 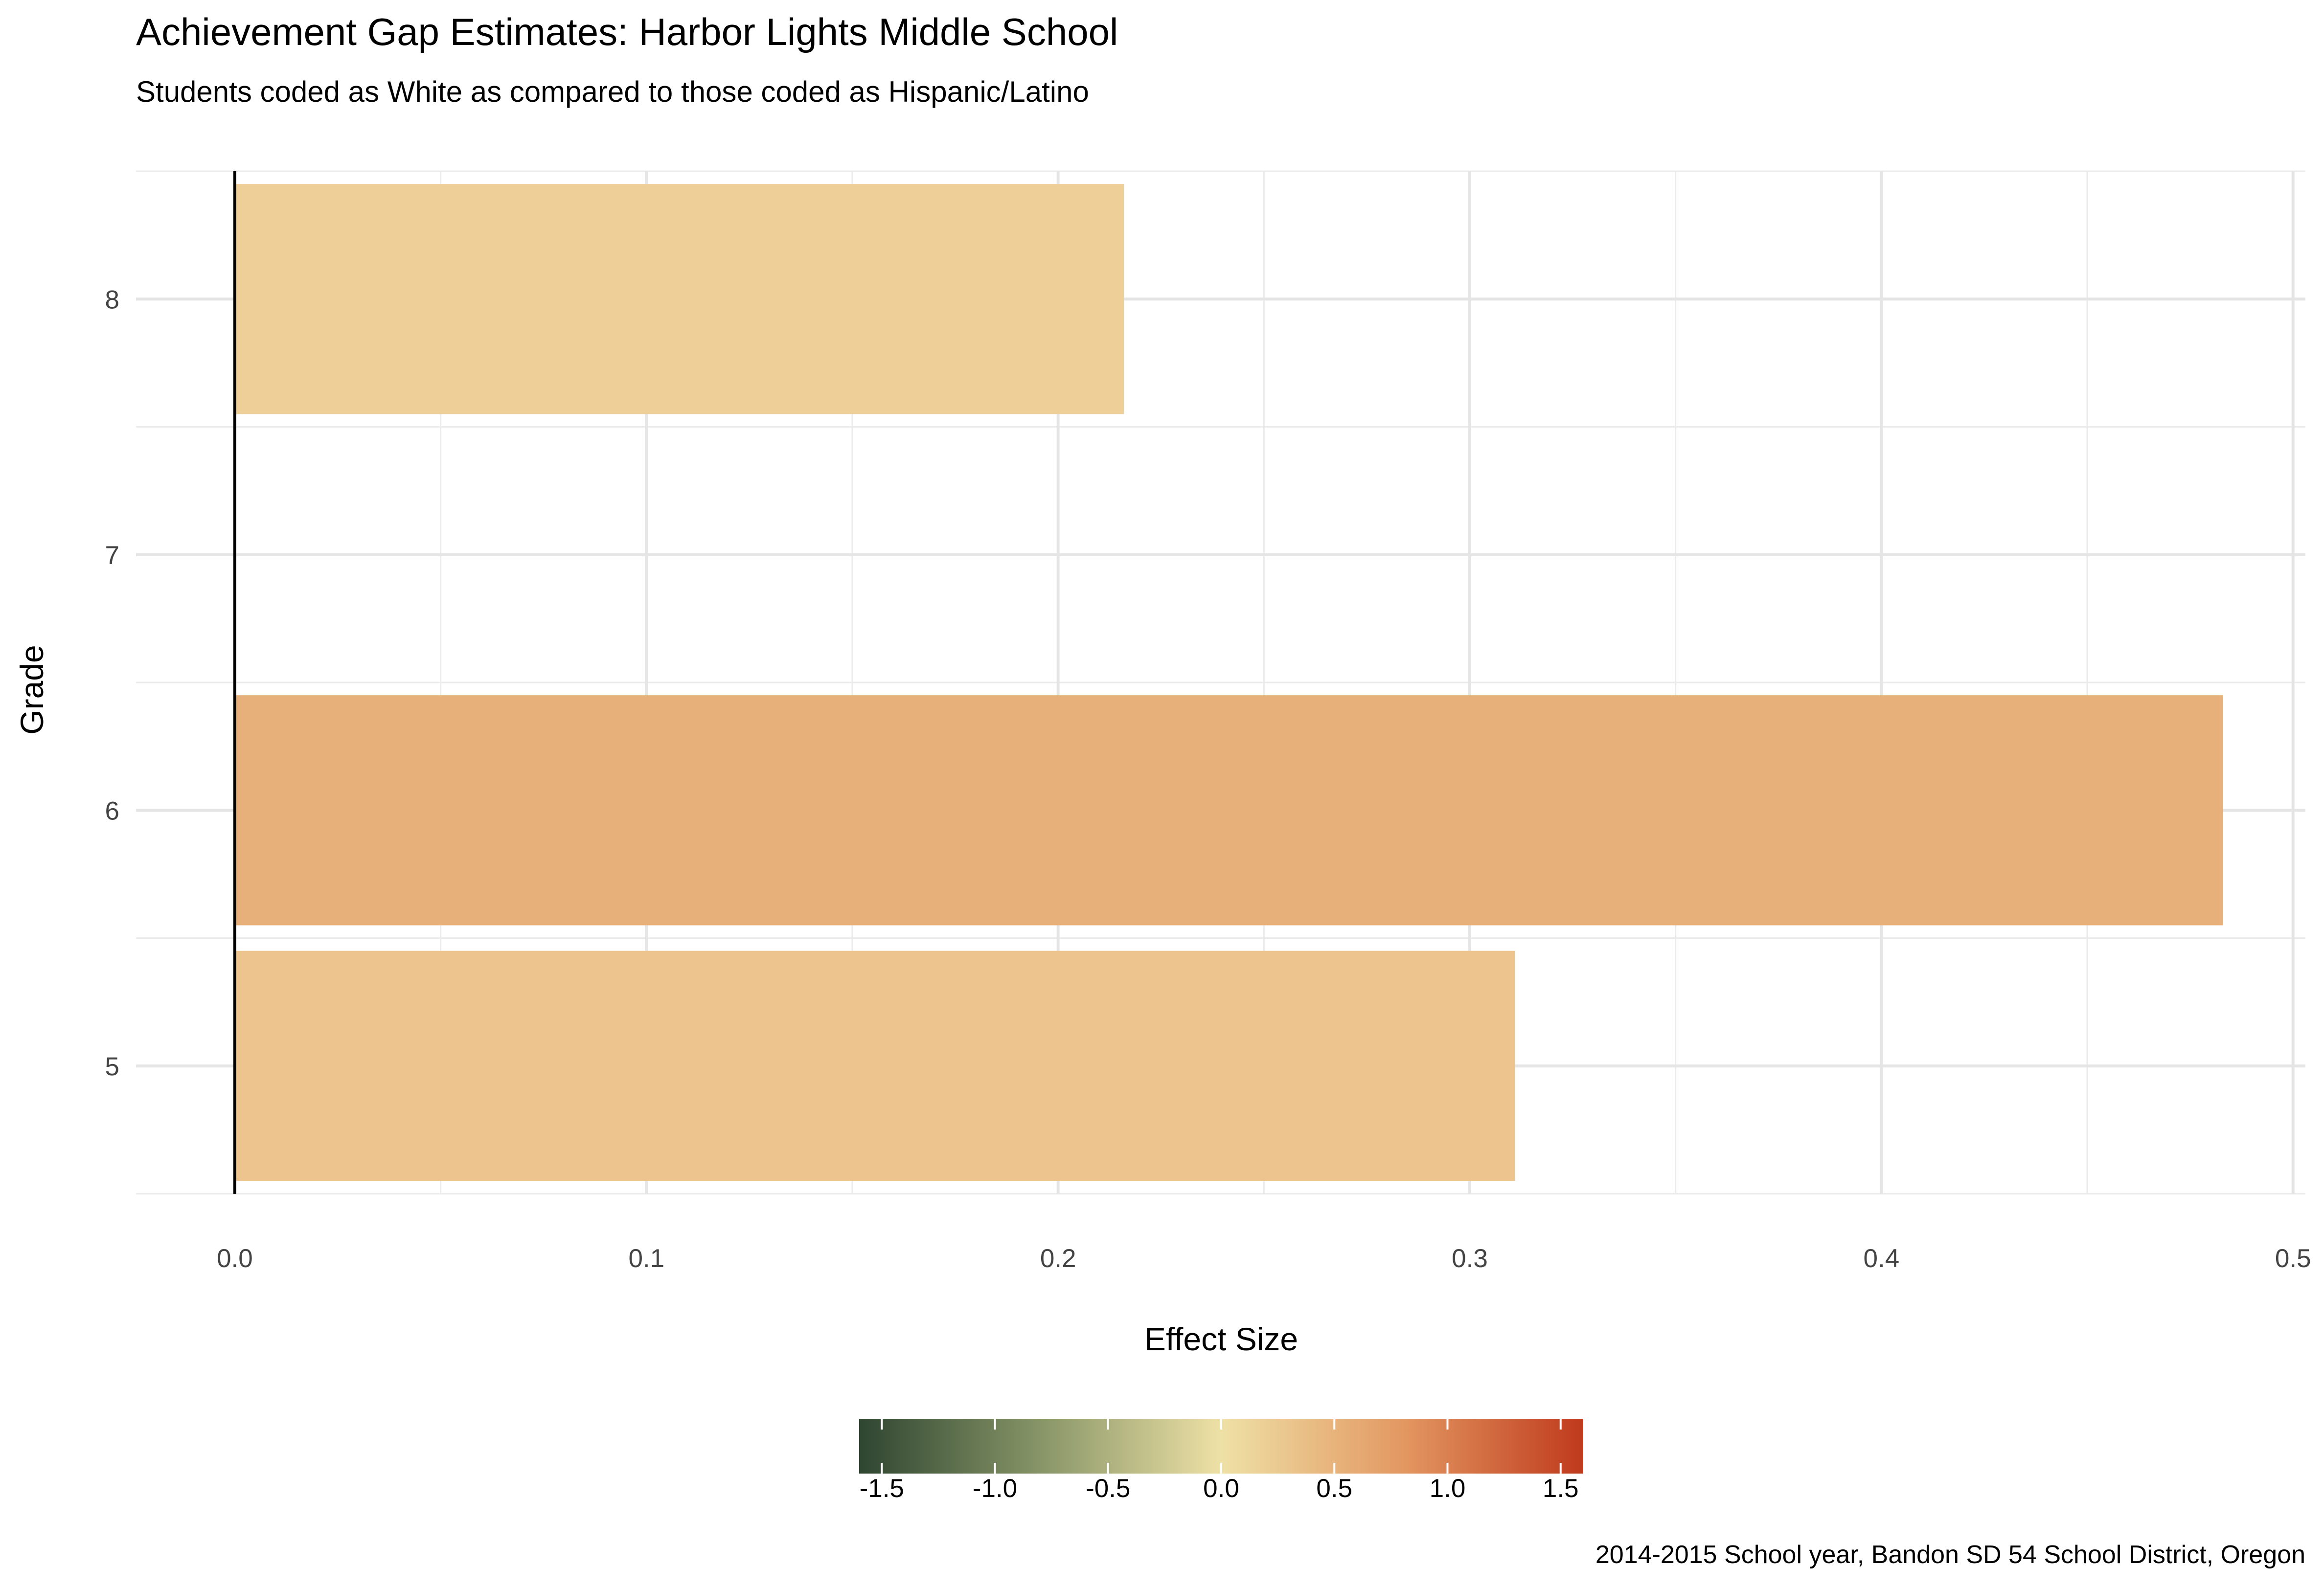 I want to click on colorbar-tick-label: 0.0, so click(x=1221, y=1489).